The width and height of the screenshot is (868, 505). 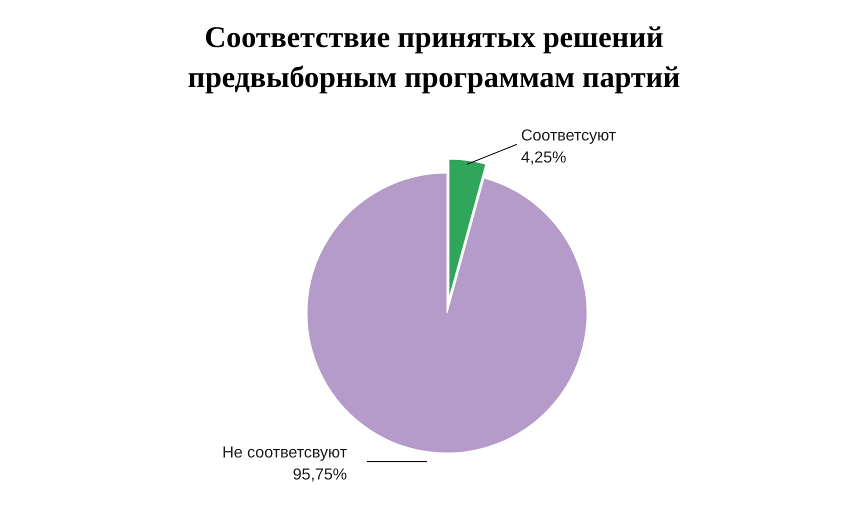 I want to click on chart-title: Соответствие принятых решений предвыборным программам партий, so click(x=434, y=58).